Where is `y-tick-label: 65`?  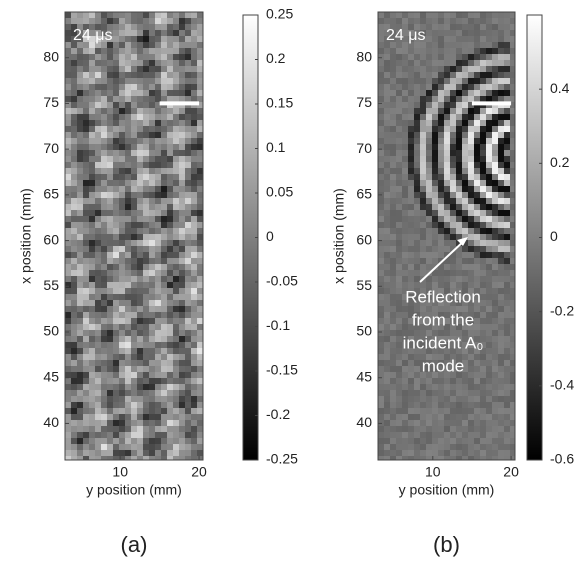 y-tick-label: 65 is located at coordinates (364, 194).